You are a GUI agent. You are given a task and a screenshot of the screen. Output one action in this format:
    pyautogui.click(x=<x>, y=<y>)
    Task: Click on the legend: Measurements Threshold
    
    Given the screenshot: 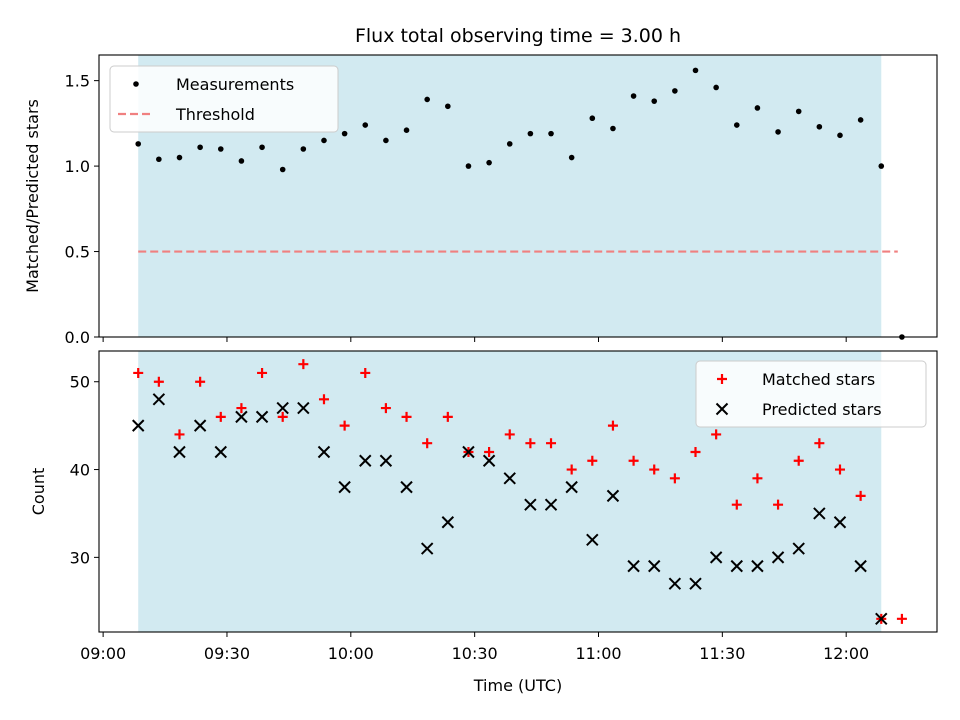 What is the action you would take?
    pyautogui.click(x=224, y=99)
    